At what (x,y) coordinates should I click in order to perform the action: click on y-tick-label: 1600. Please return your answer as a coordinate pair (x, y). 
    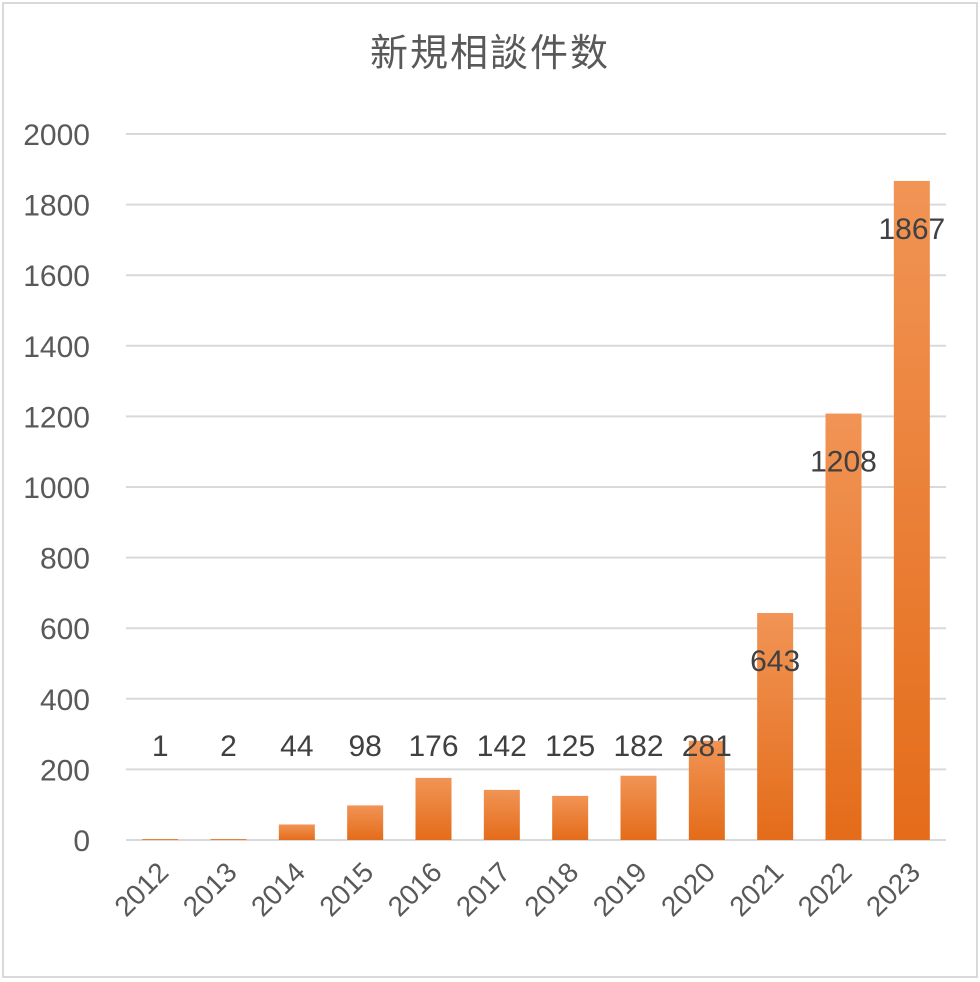
    Looking at the image, I should click on (56, 276).